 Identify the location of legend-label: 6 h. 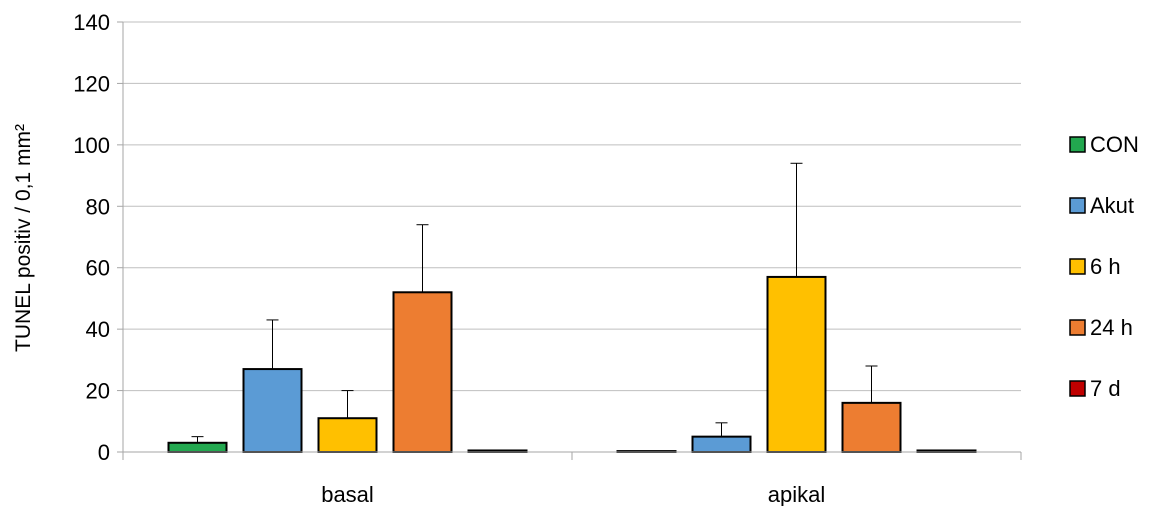
(1105, 266).